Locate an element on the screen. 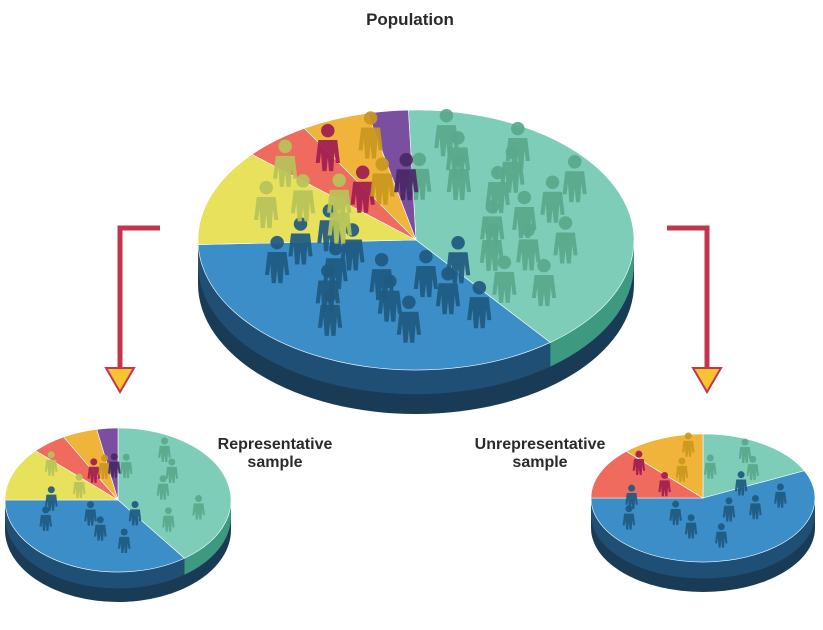 Image resolution: width=823 pixels, height=630 pixels. arrow-to-unrepresentative is located at coordinates (694, 310).